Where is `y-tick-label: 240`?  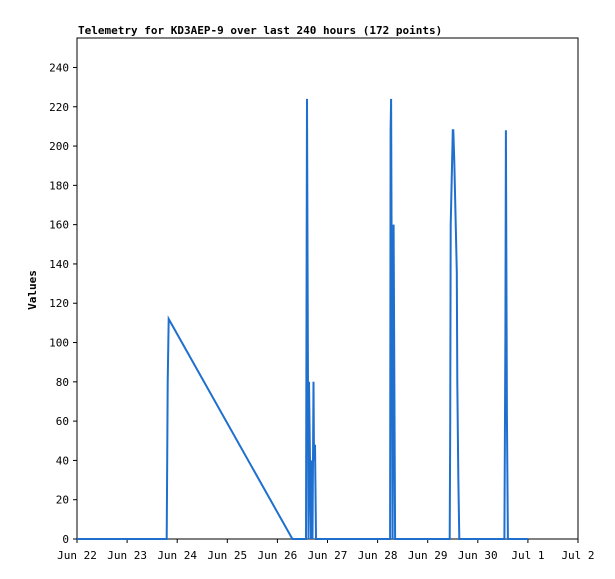
y-tick-label: 240 is located at coordinates (59, 67).